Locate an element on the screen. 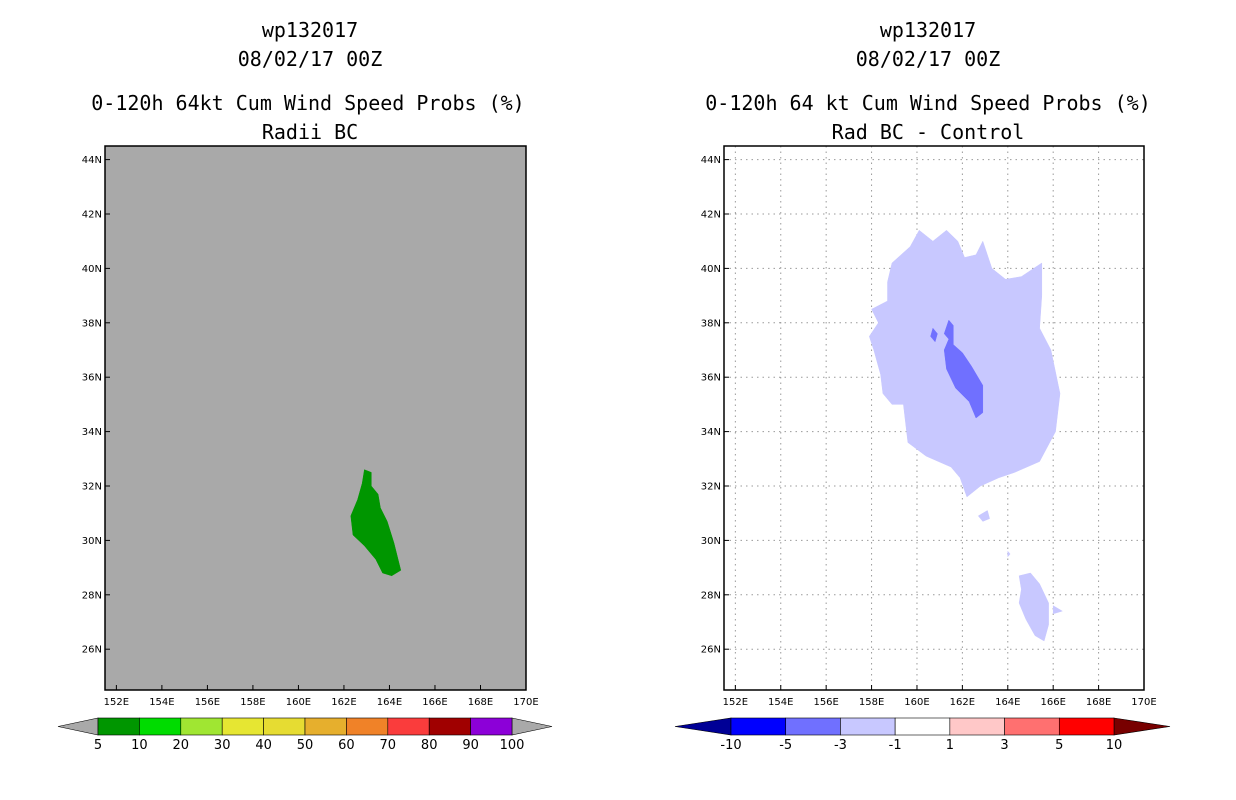 The image size is (1236, 800). colorbar-label: 30 is located at coordinates (222, 745).